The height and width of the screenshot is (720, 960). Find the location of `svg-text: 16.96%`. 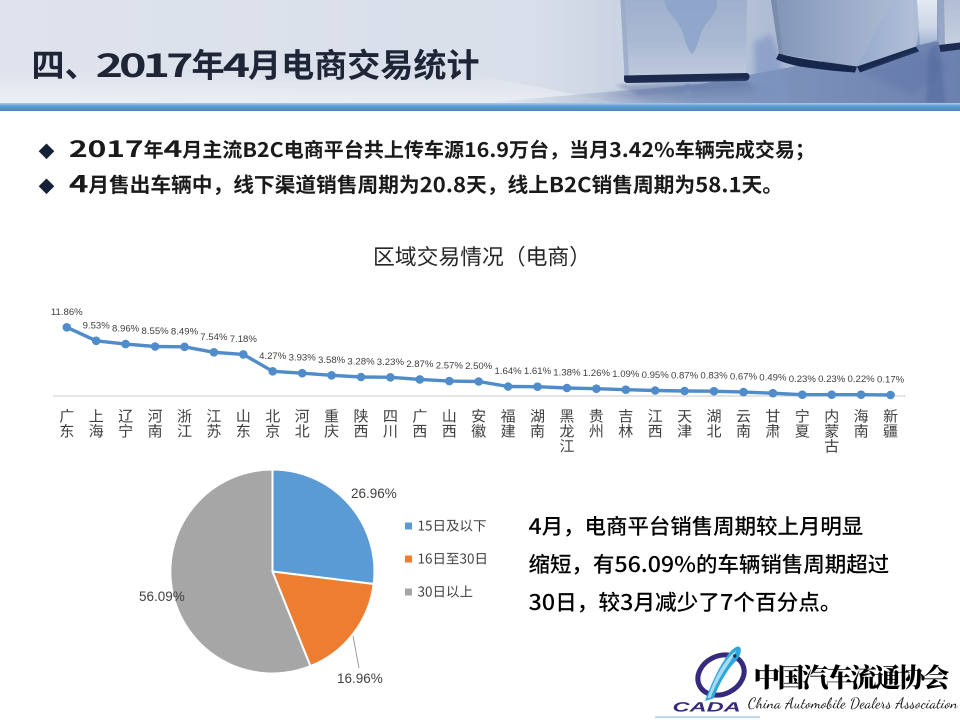

svg-text: 16.96% is located at coordinates (360, 678).